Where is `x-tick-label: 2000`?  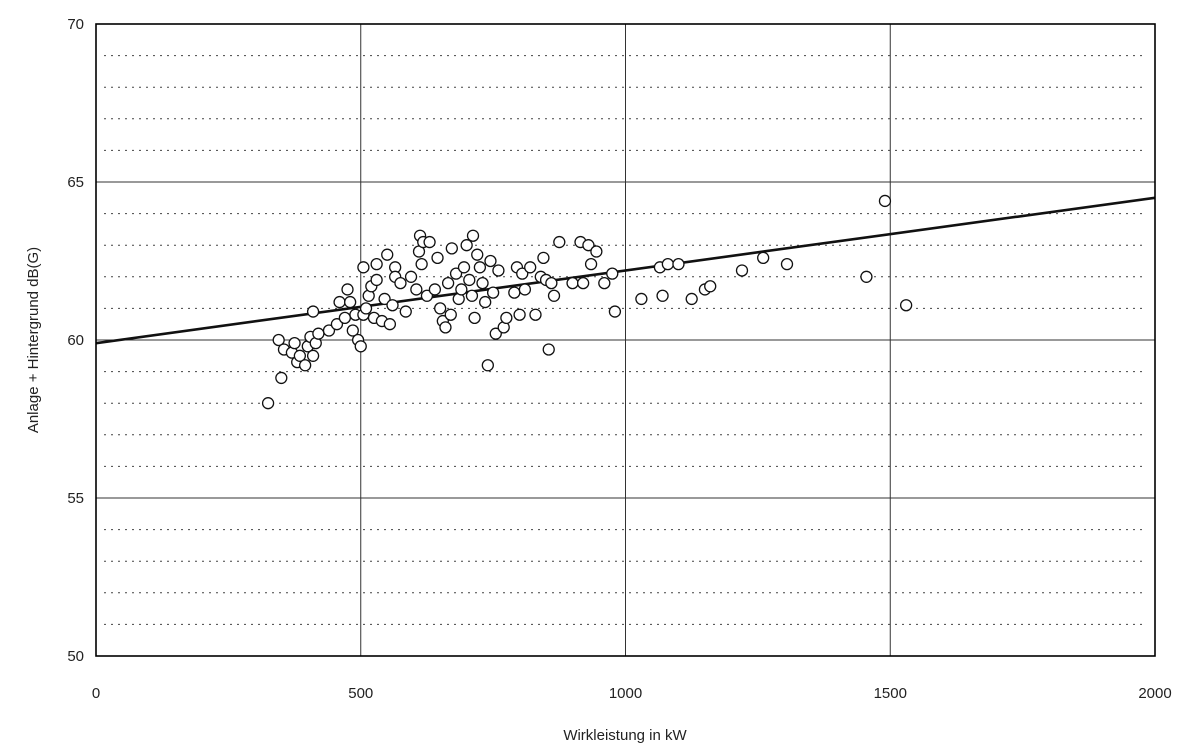
x-tick-label: 2000 is located at coordinates (1154, 693).